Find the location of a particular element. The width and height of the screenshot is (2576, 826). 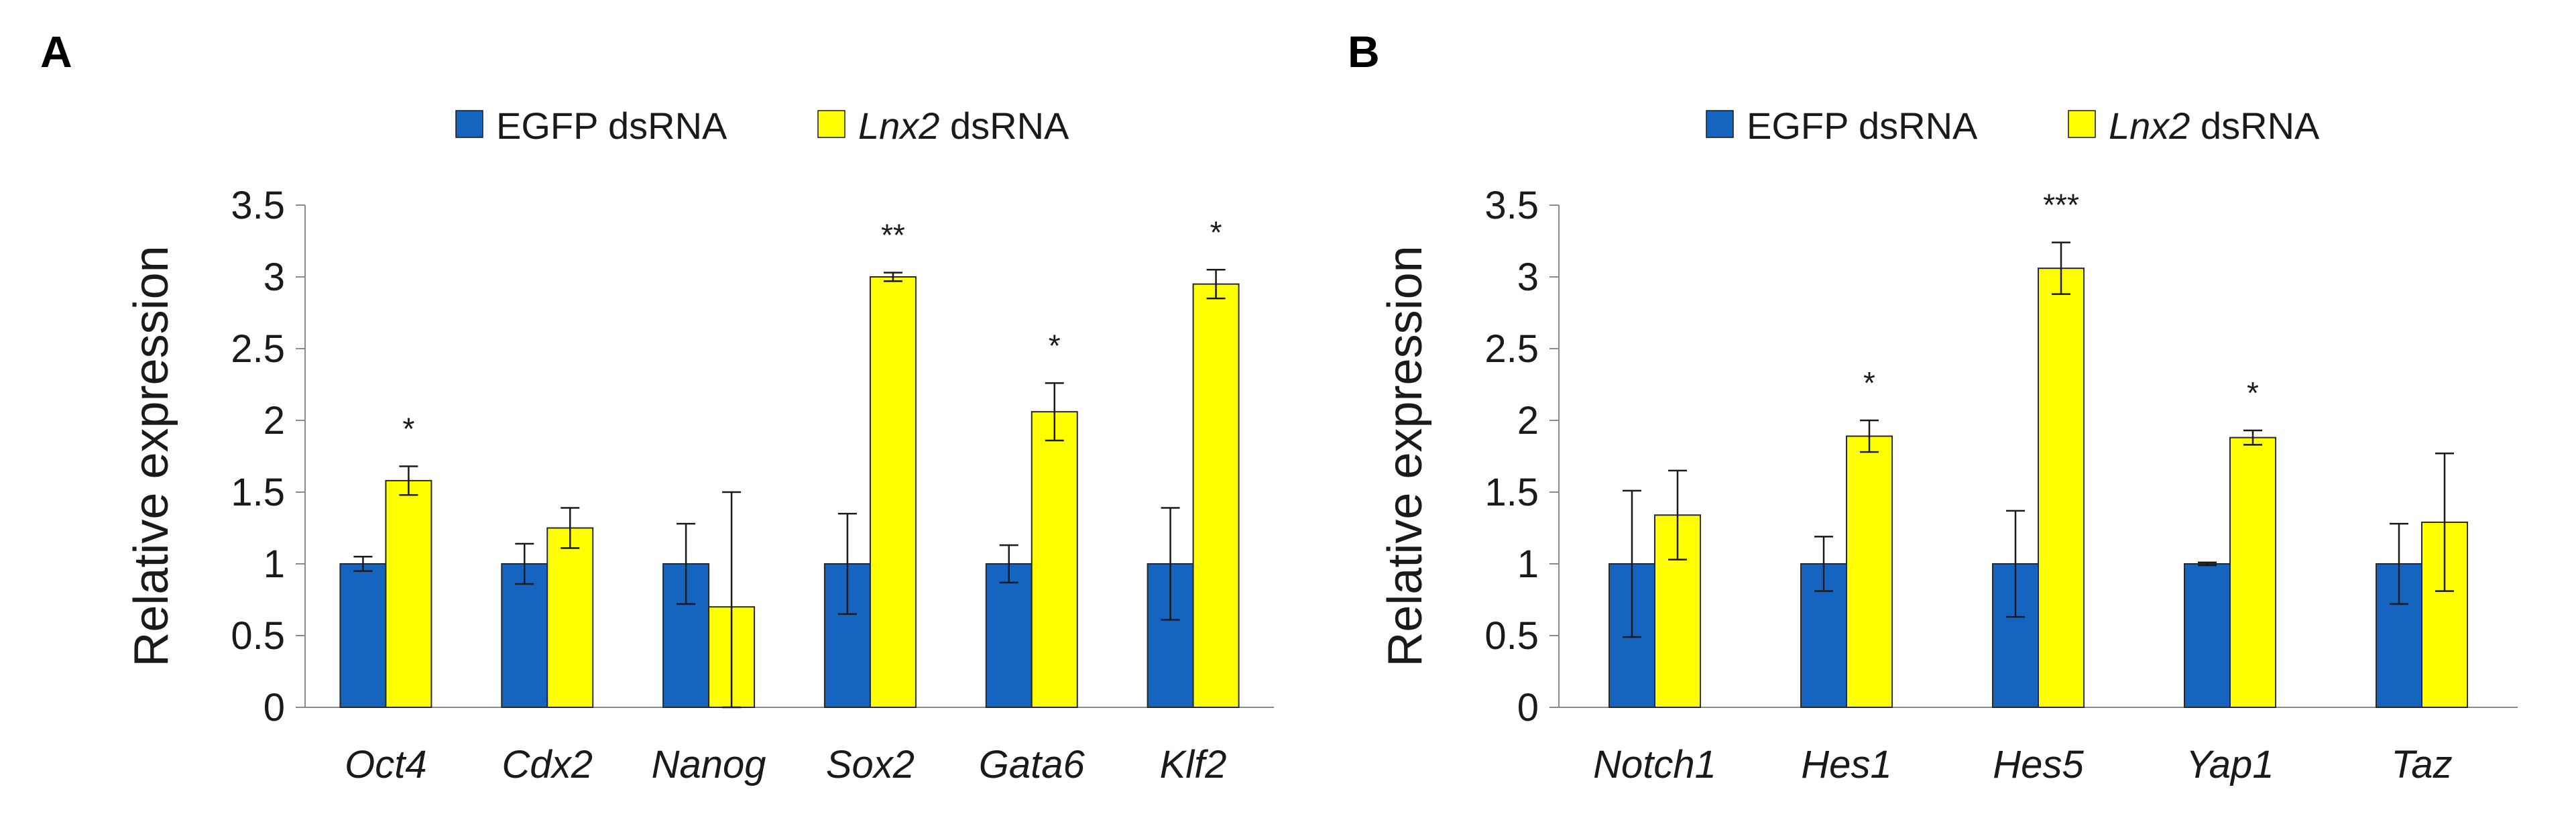

bar-group: ** is located at coordinates (870, 463).